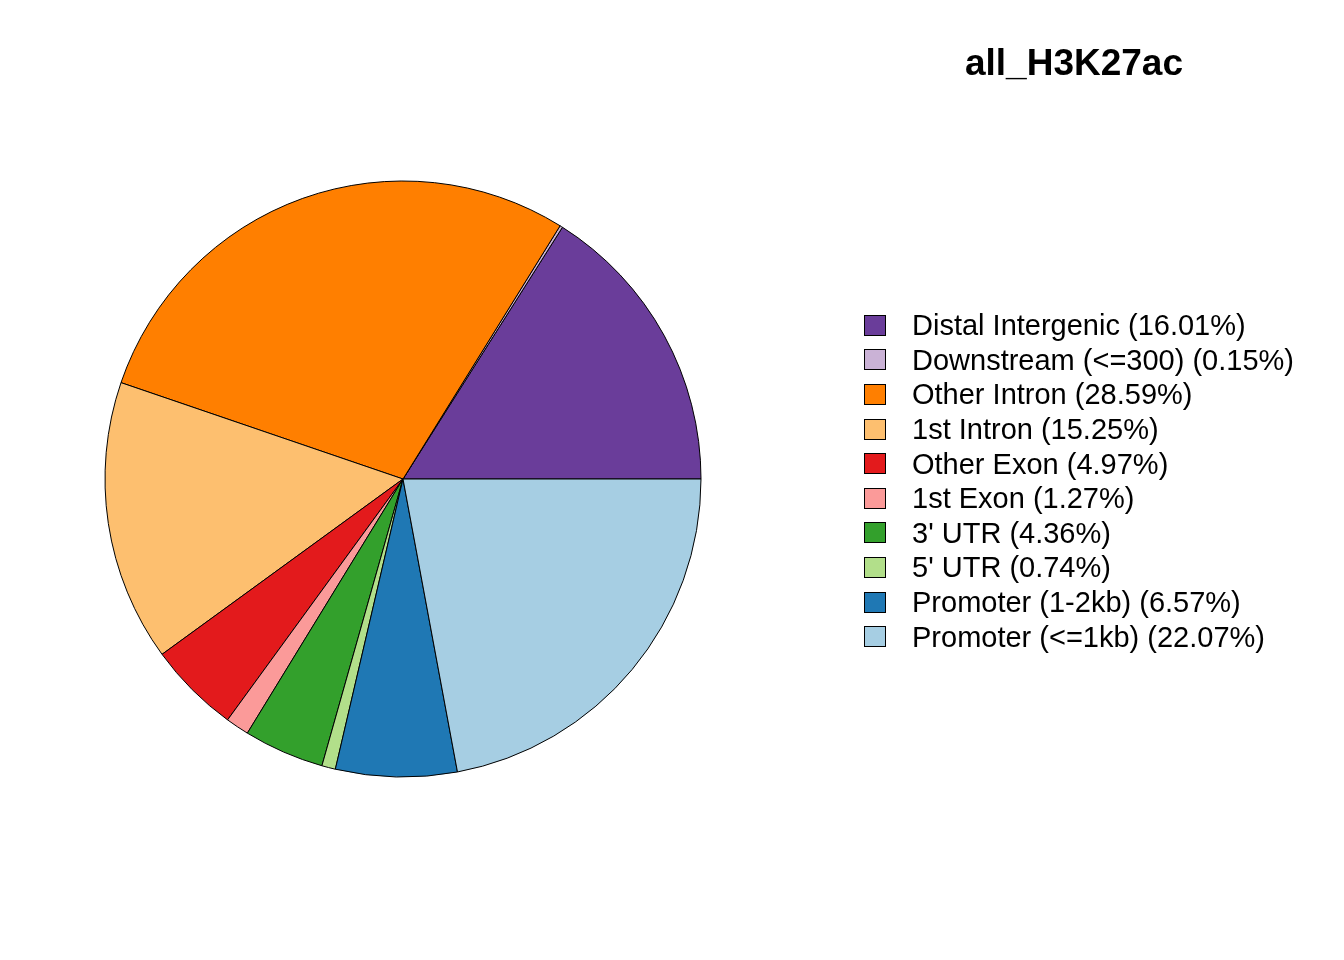  What do you see at coordinates (1040, 463) in the screenshot?
I see `legend-label: Other Exon (4.97%)` at bounding box center [1040, 463].